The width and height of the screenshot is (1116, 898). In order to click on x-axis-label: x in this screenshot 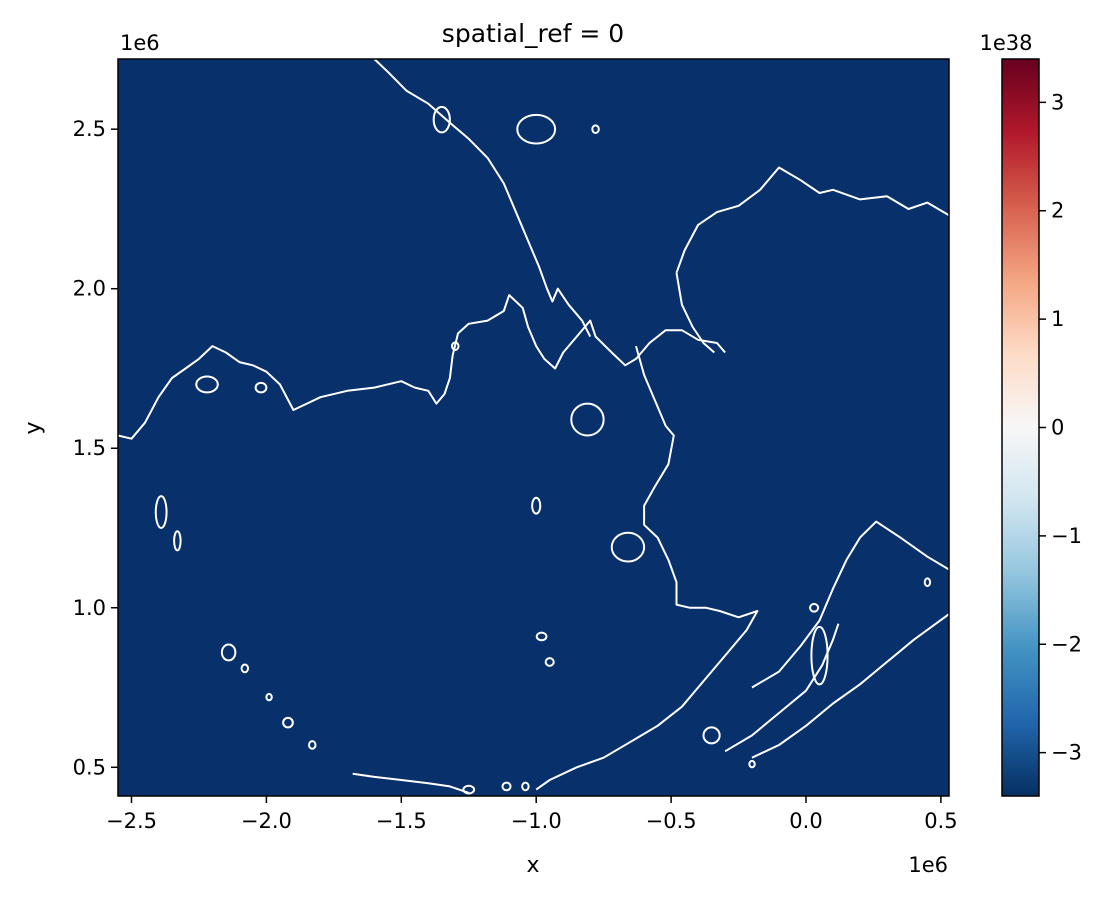, I will do `click(532, 865)`.